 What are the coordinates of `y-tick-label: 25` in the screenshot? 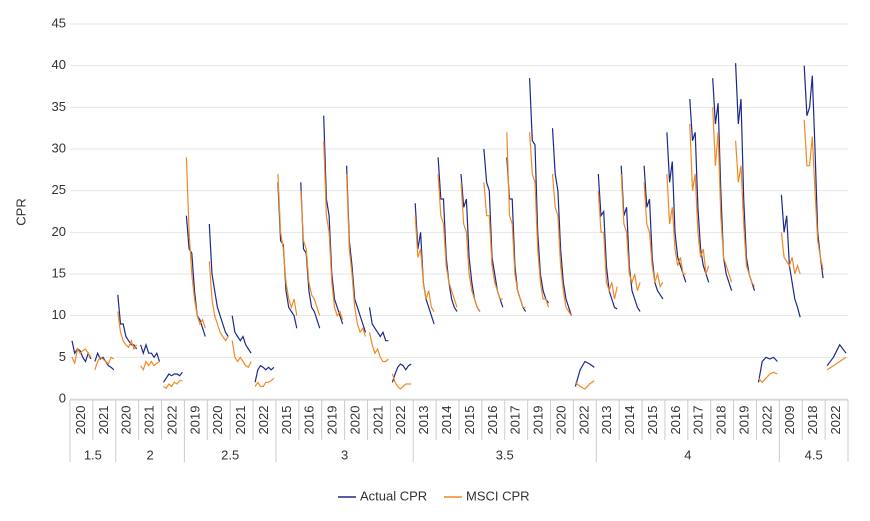 It's located at (59, 189).